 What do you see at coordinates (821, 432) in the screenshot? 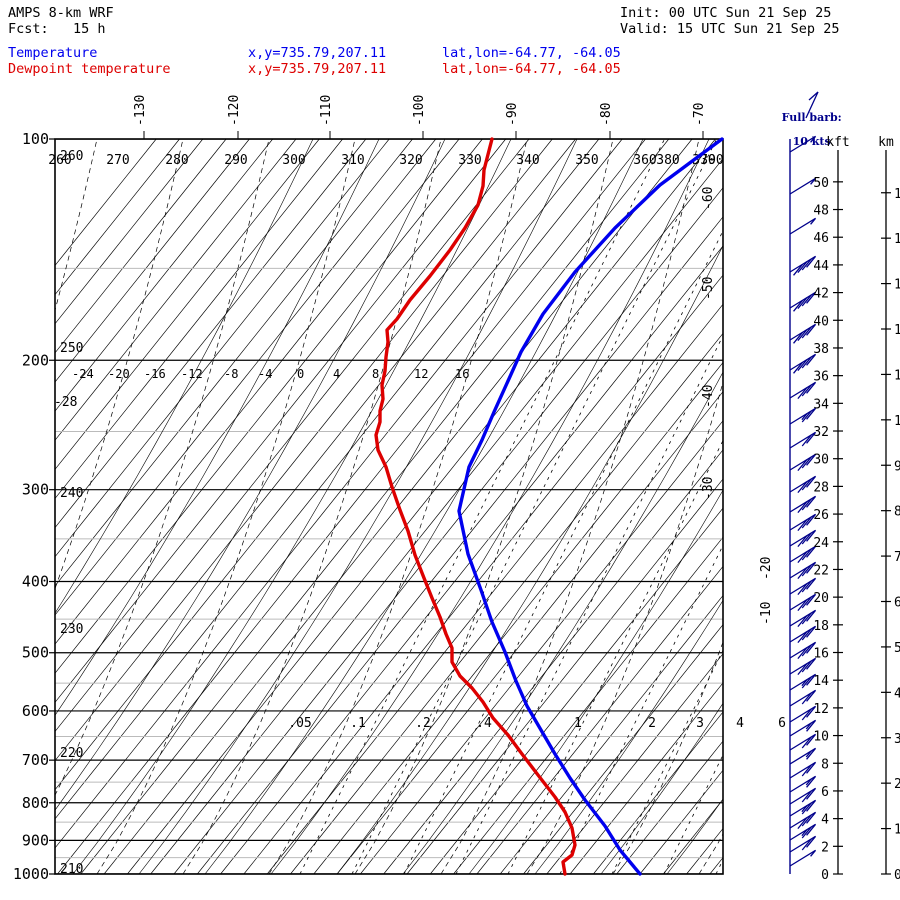
I see `kft-tick-label: 32` at bounding box center [821, 432].